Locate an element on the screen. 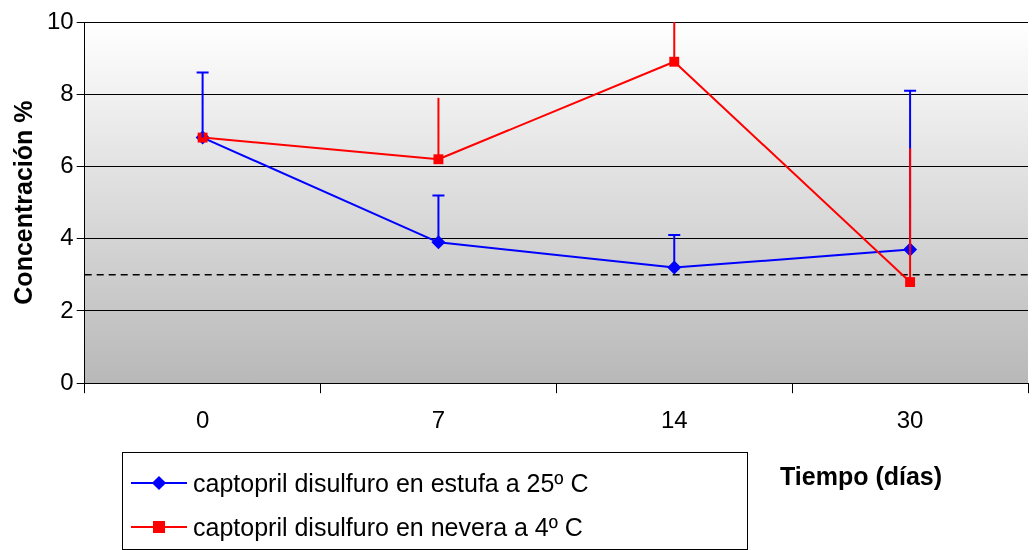  x-tick-label: 30 is located at coordinates (910, 420).